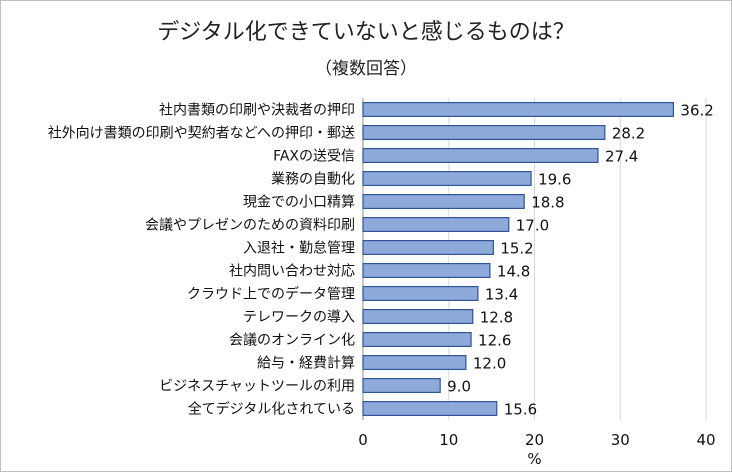  What do you see at coordinates (620, 440) in the screenshot?
I see `x-tick-label: 30` at bounding box center [620, 440].